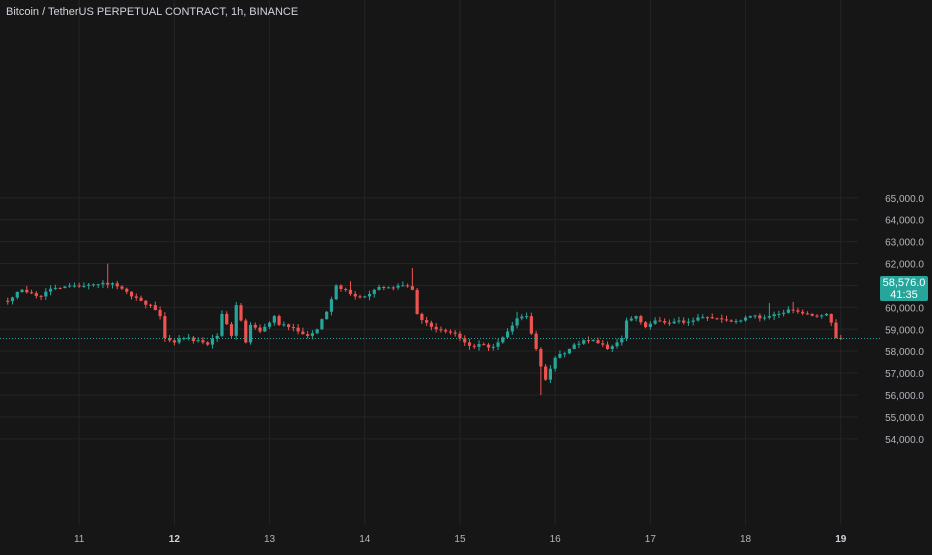  I want to click on x-tick-label: 17, so click(651, 539).